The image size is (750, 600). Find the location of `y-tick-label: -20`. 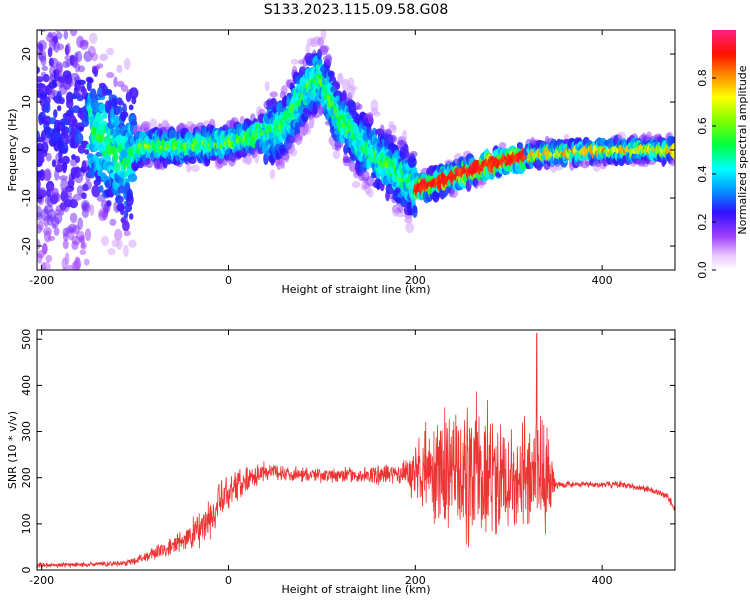

y-tick-label: -20 is located at coordinates (26, 246).